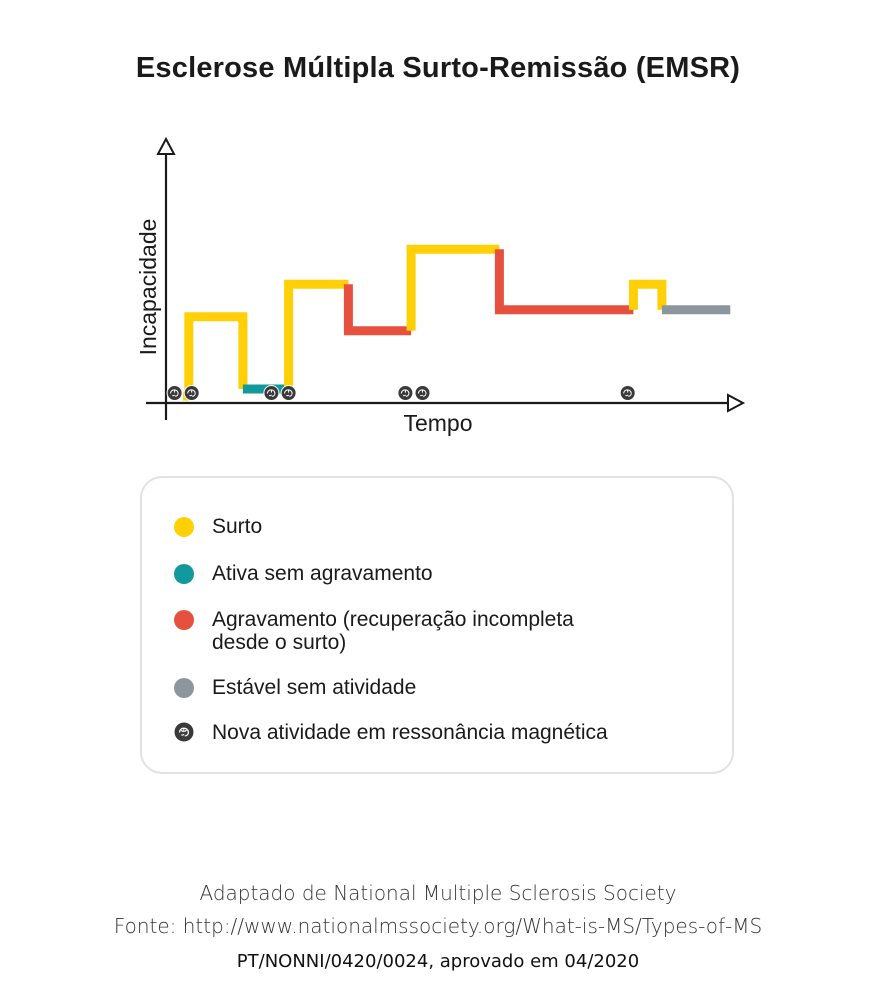  What do you see at coordinates (410, 732) in the screenshot?
I see `legend-label: Nova atividade em ressonância magnética` at bounding box center [410, 732].